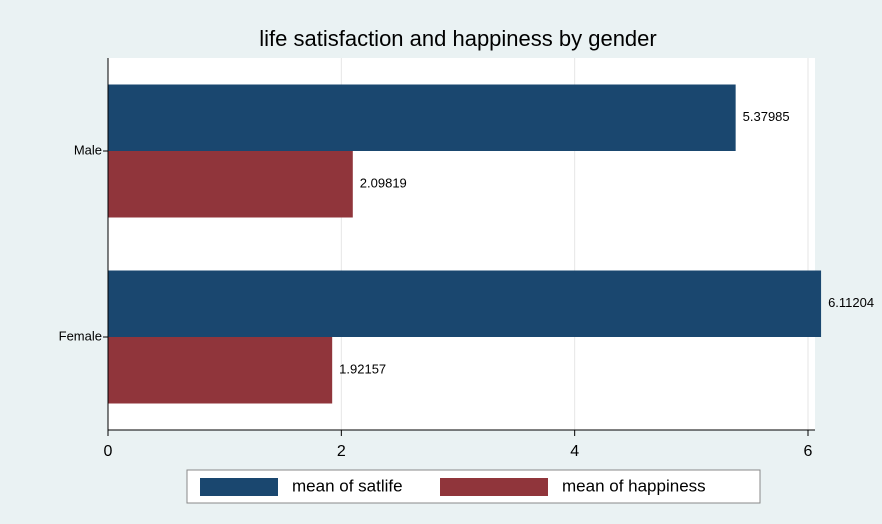 The height and width of the screenshot is (524, 882). Describe the element at coordinates (383, 183) in the screenshot. I see `value-label: 2.09819` at that location.